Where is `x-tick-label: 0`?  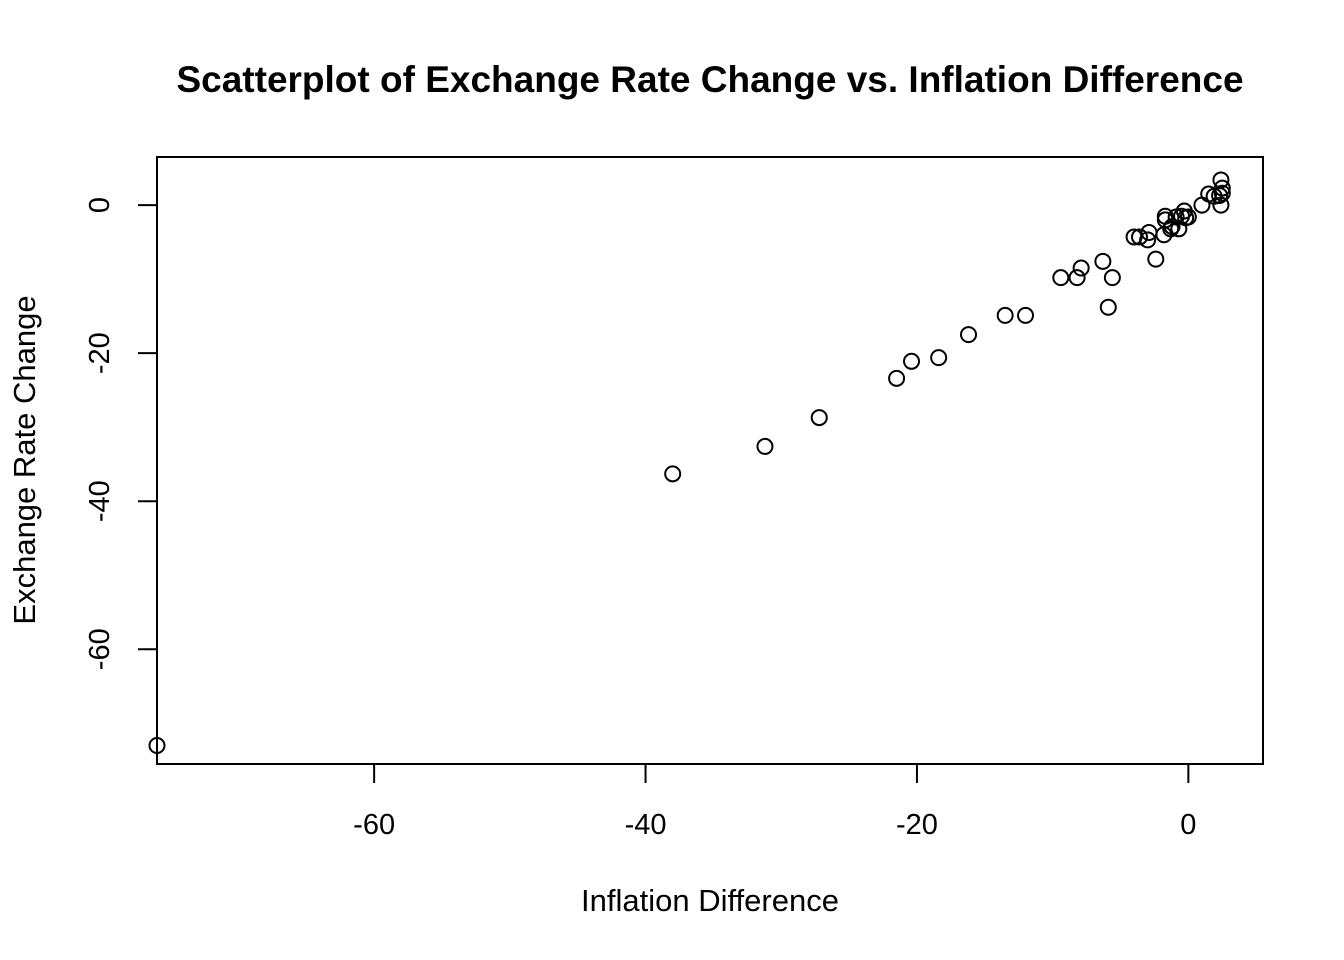
x-tick-label: 0 is located at coordinates (1188, 825).